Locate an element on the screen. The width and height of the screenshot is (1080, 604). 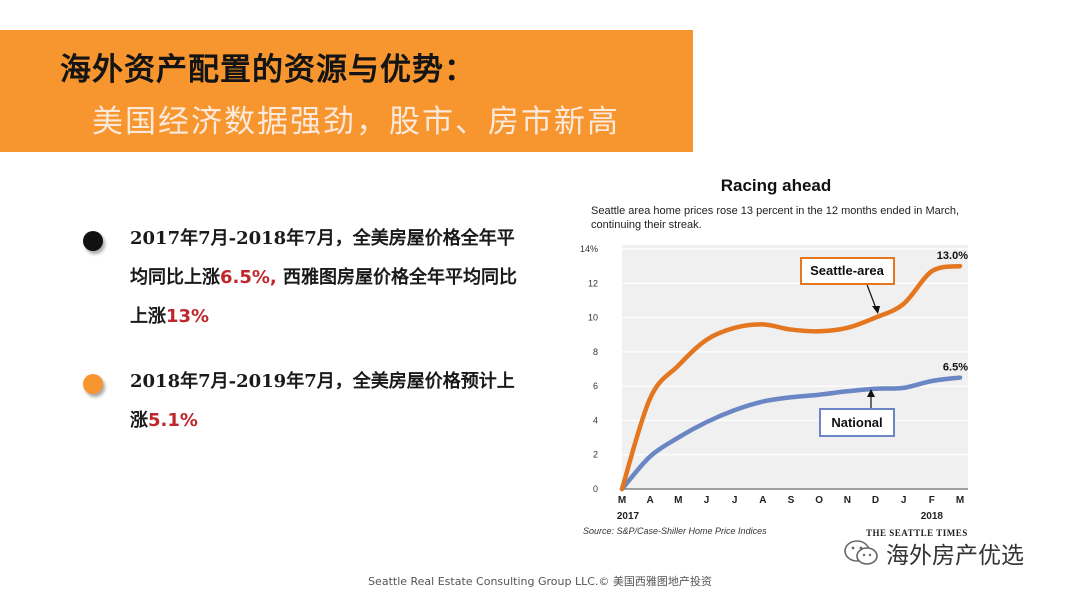
callout-label-seattle: Seattle-area is located at coordinates (847, 270).